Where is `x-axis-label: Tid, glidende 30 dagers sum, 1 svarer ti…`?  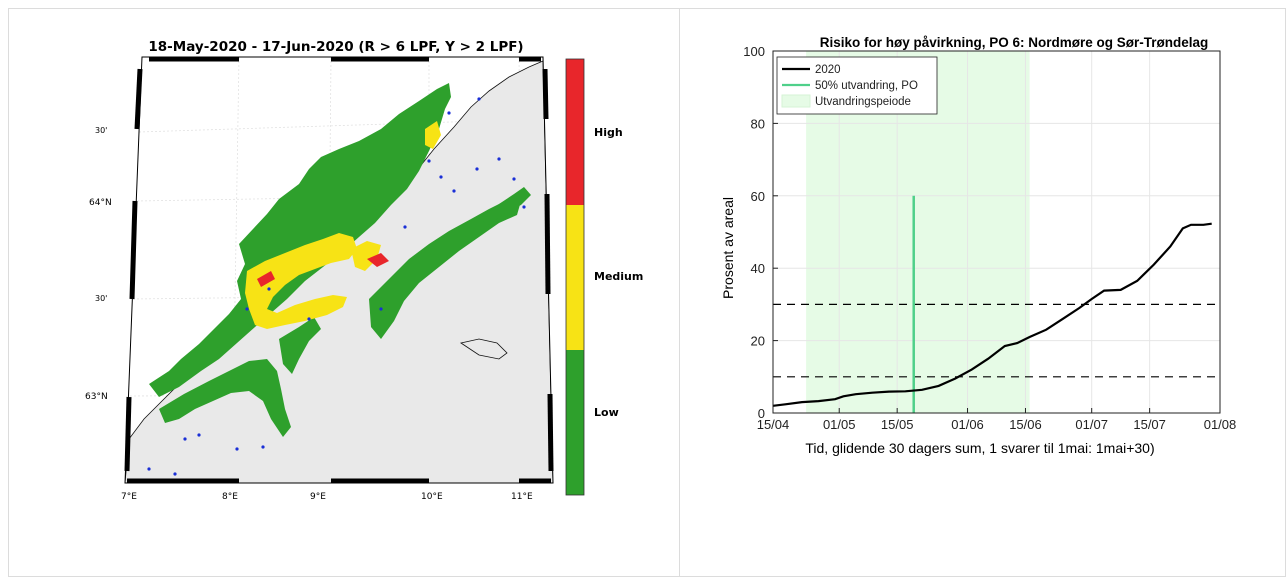
x-axis-label: Tid, glidende 30 dagers sum, 1 svarer ti… is located at coordinates (979, 448).